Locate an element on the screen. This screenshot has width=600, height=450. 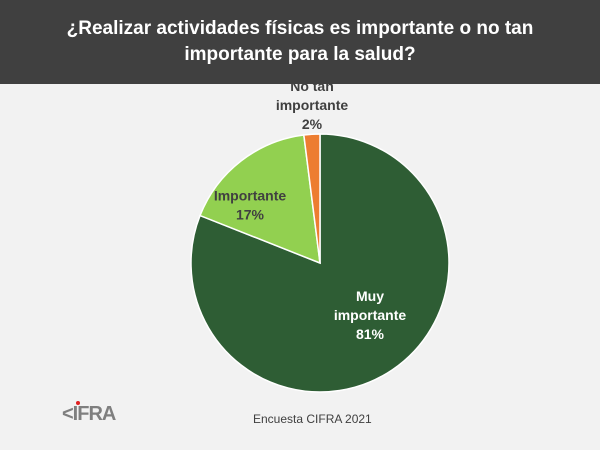
pie-slice-no-tan-importante is located at coordinates (311, 198).